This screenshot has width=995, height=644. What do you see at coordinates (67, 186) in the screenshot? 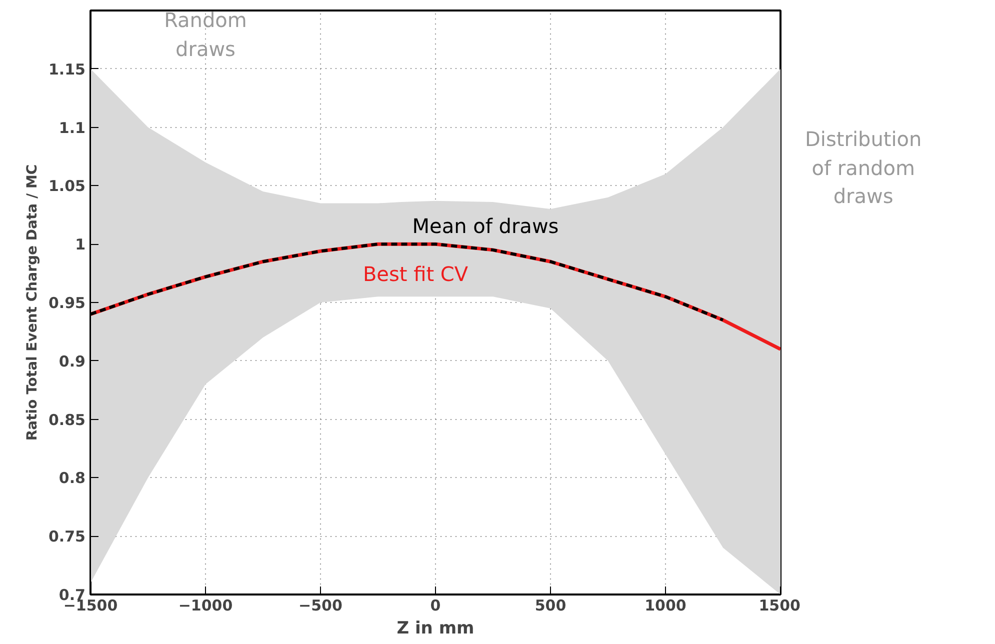
I see `y-tick-label: 1.05` at bounding box center [67, 186].